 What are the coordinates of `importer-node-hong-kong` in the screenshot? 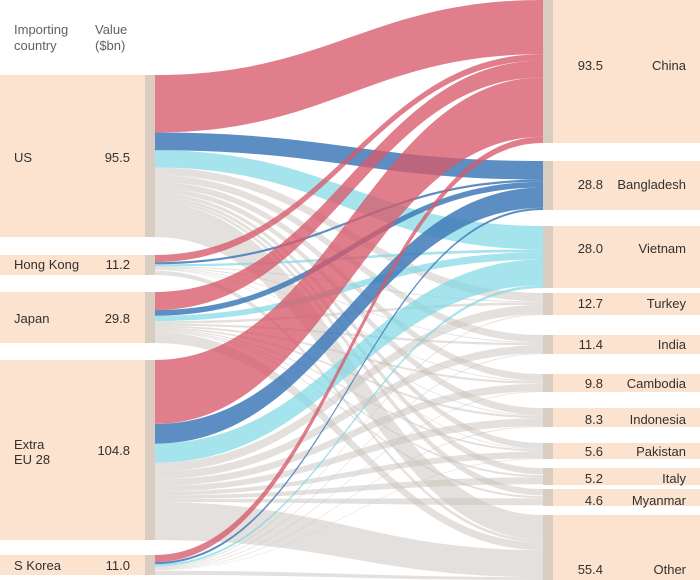 It's located at (72, 265).